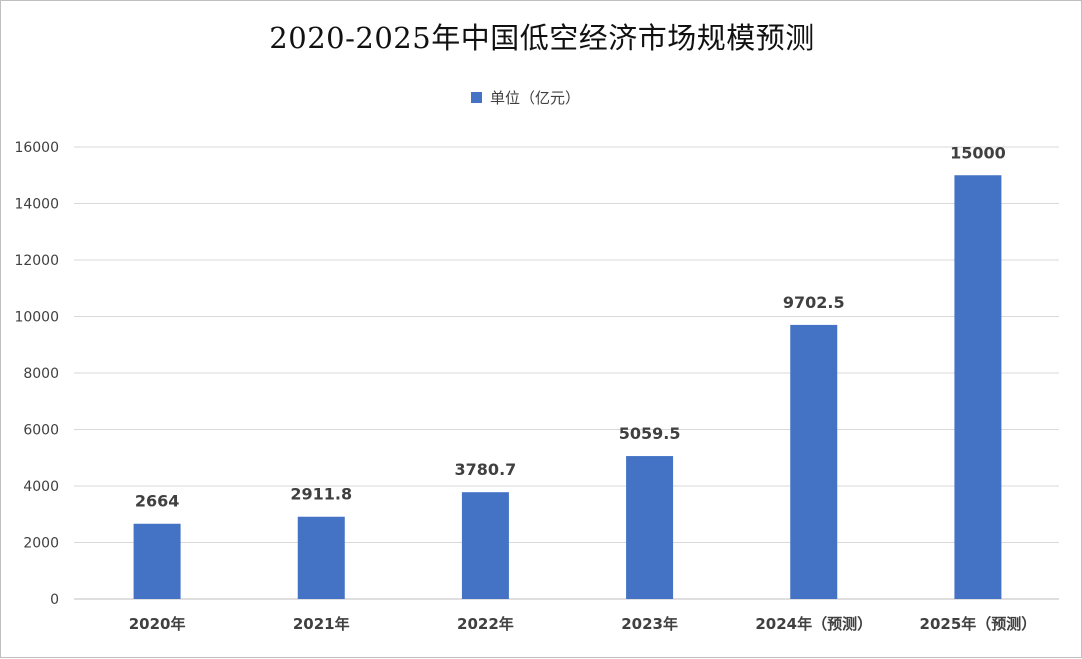 The height and width of the screenshot is (659, 1082). What do you see at coordinates (36, 318) in the screenshot?
I see `y-tick-label: 10000` at bounding box center [36, 318].